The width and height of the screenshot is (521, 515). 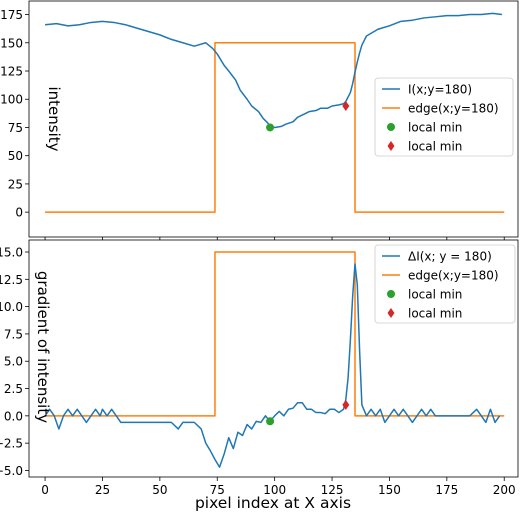 I want to click on bottom-y-axis-label: gradient of intensity, so click(x=43, y=347).